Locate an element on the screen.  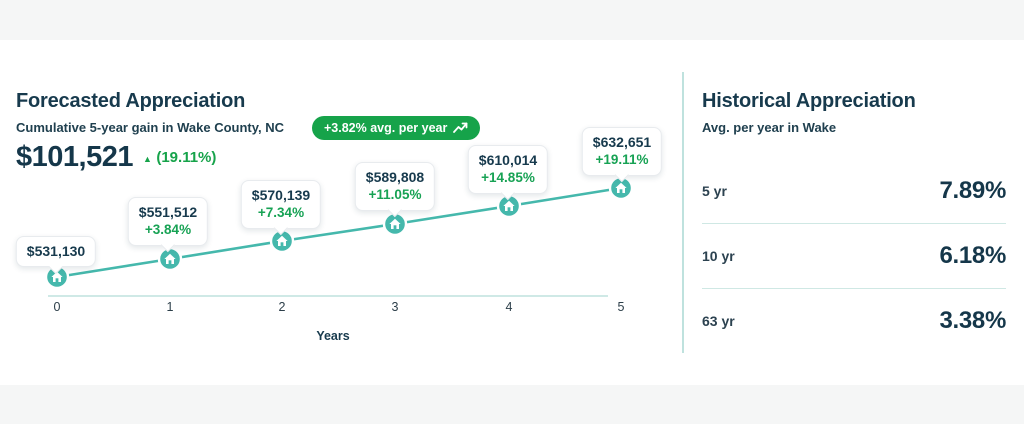
row-label: 5 yr is located at coordinates (714, 190).